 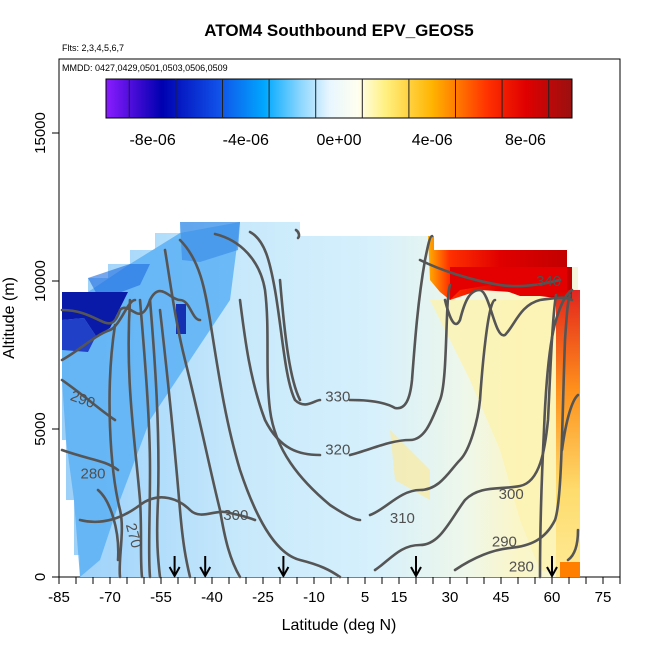 I want to click on x-tick-label: -55, so click(x=161, y=597).